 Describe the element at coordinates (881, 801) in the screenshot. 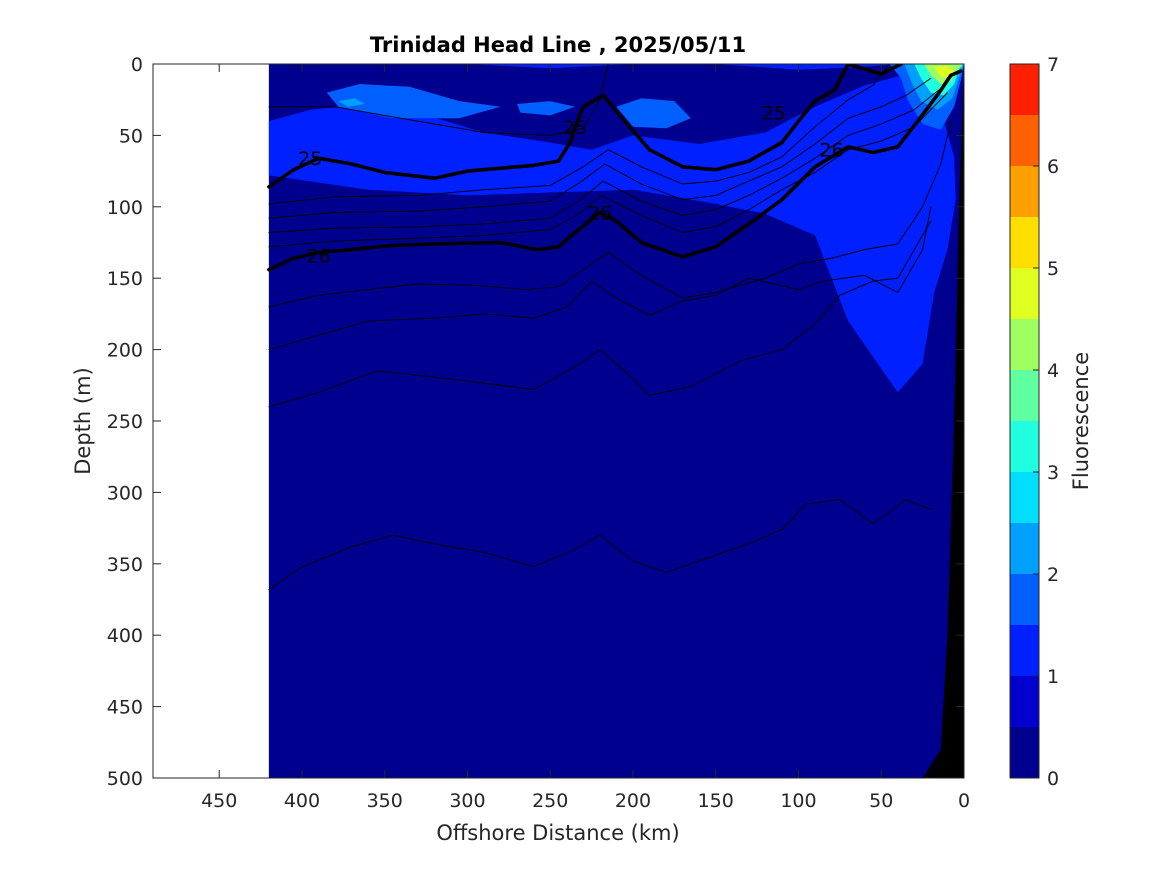

I see `x-tick-label: 50` at that location.